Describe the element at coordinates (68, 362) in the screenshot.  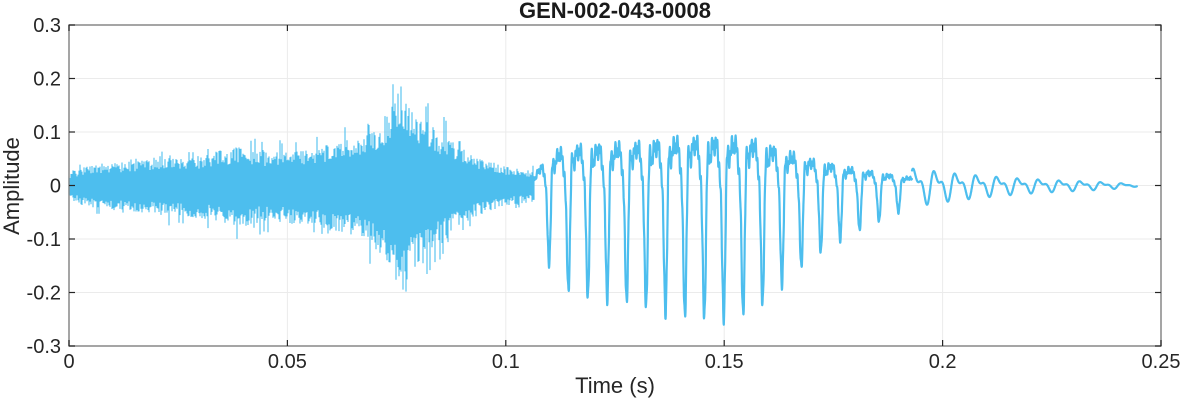
I see `x-tick-label: 0` at that location.